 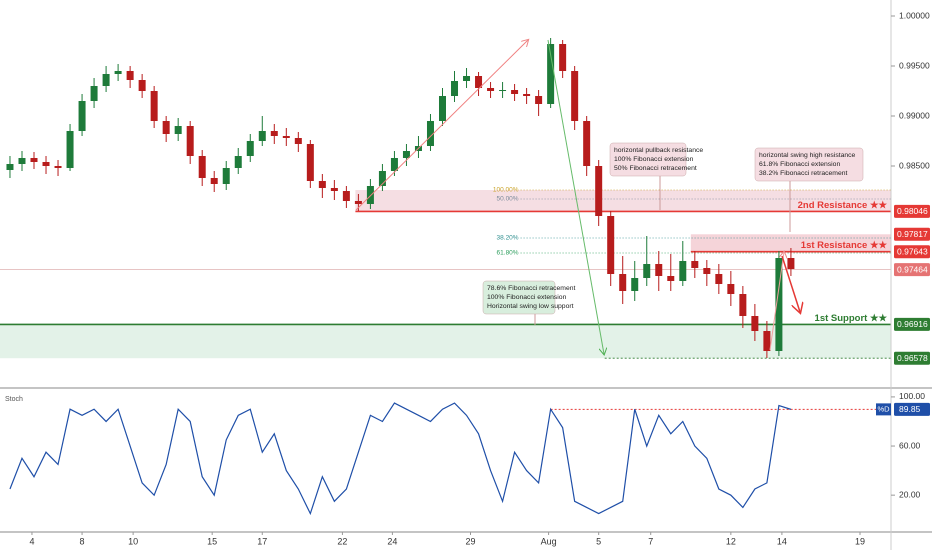 I want to click on x-tick-label: 15, so click(x=212, y=541).